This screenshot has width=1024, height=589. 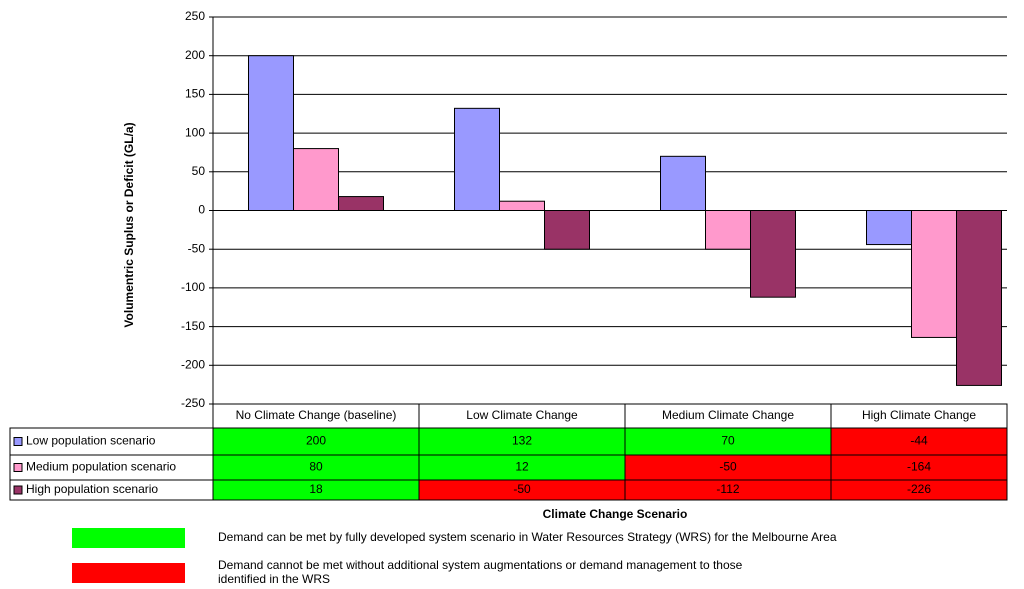 I want to click on table-value: -112, so click(x=727, y=489).